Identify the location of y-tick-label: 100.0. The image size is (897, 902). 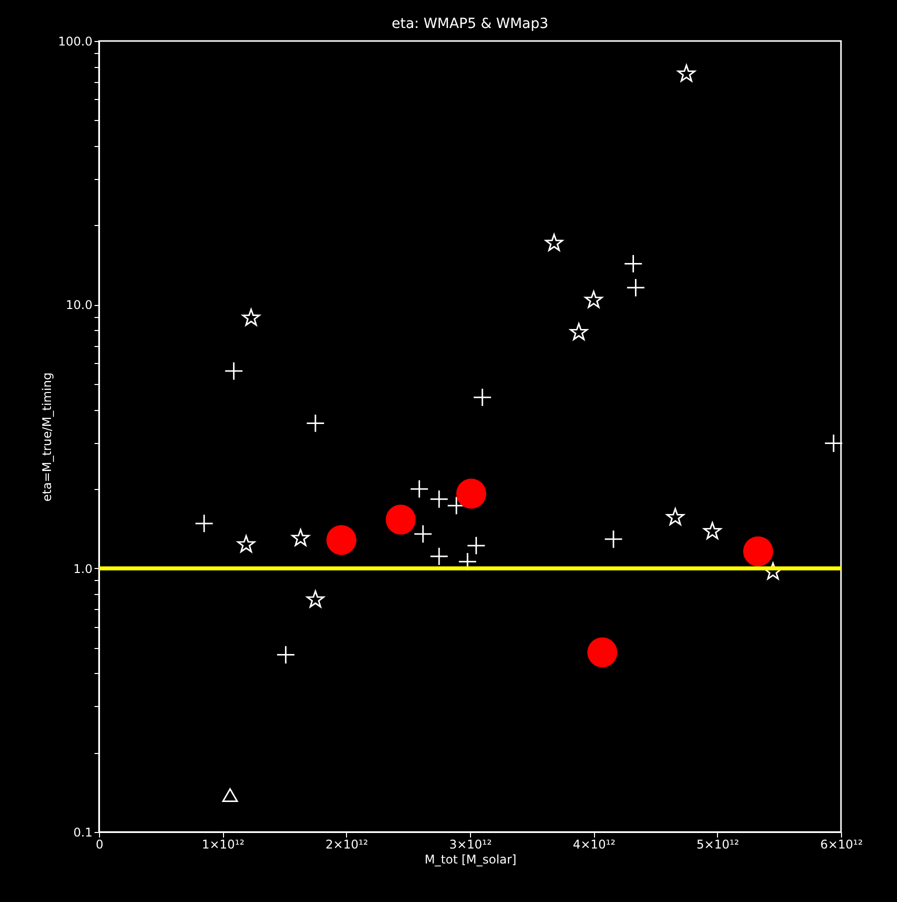
(75, 41).